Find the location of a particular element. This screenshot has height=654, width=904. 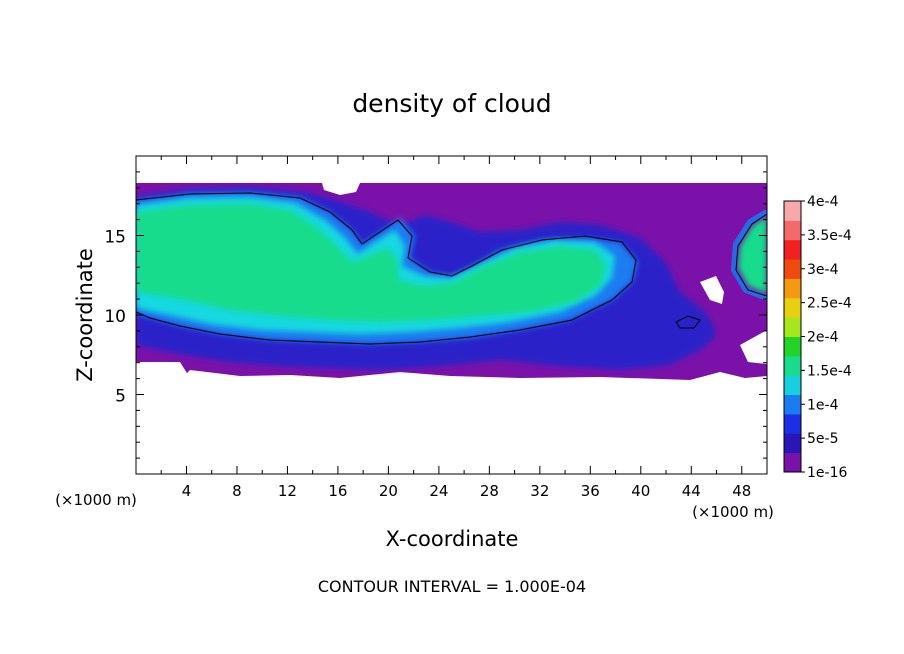

x-tick-label: 44 is located at coordinates (691, 491).